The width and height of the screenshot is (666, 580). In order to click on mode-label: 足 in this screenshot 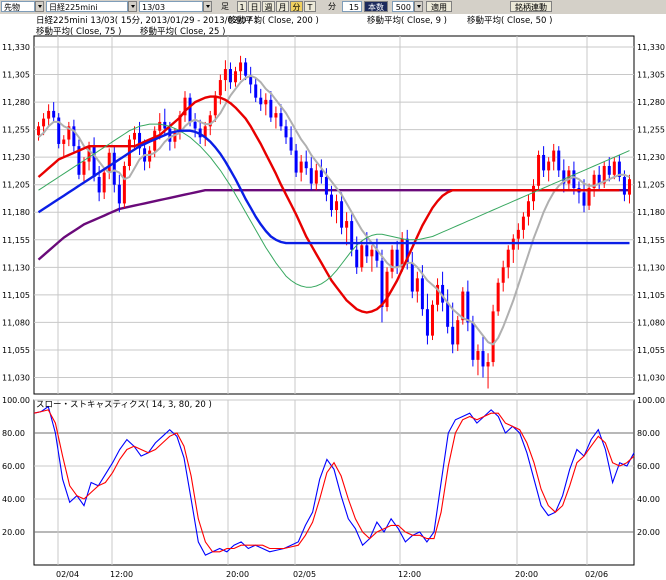, I will do `click(225, 6)`.